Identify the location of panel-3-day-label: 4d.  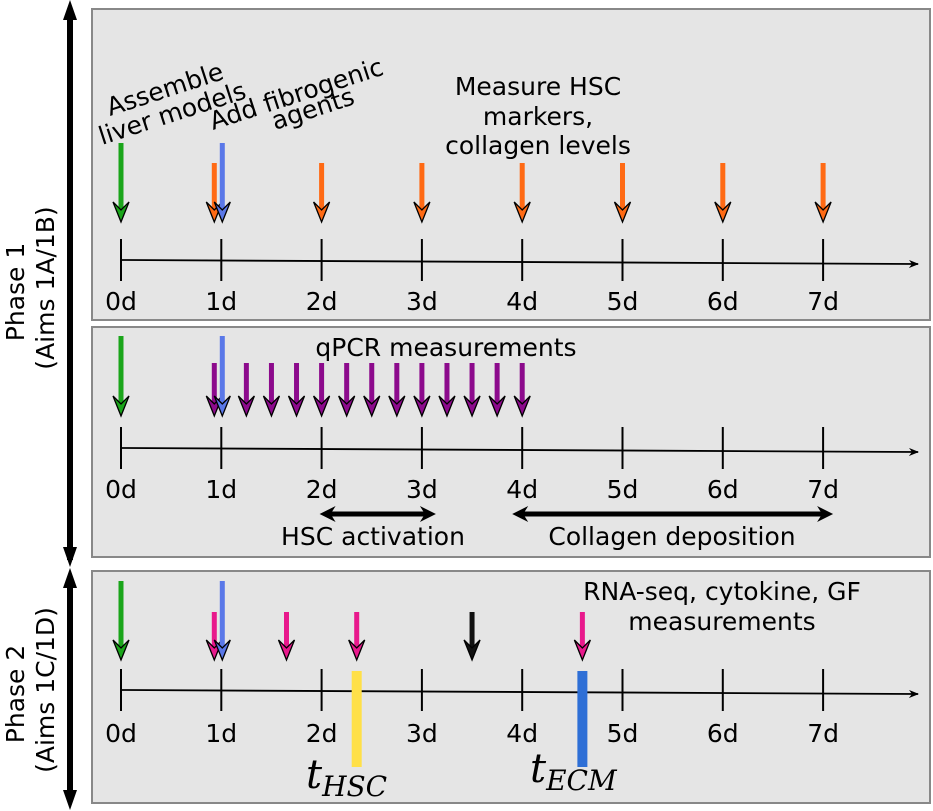
(522, 733).